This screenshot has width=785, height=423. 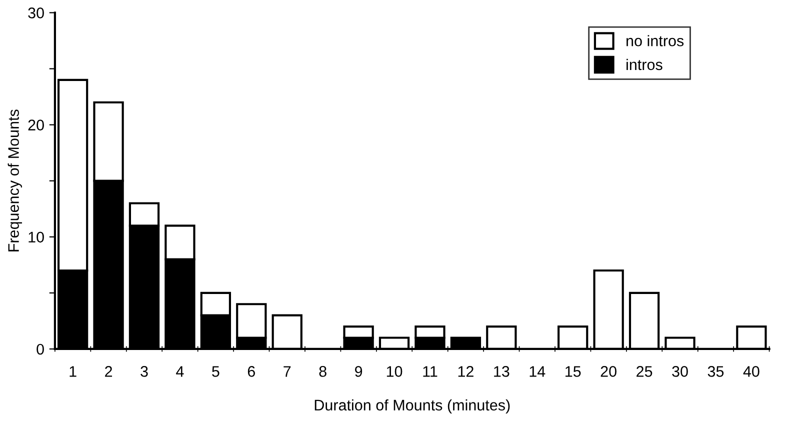 I want to click on x-tick-label: 40, so click(x=751, y=371).